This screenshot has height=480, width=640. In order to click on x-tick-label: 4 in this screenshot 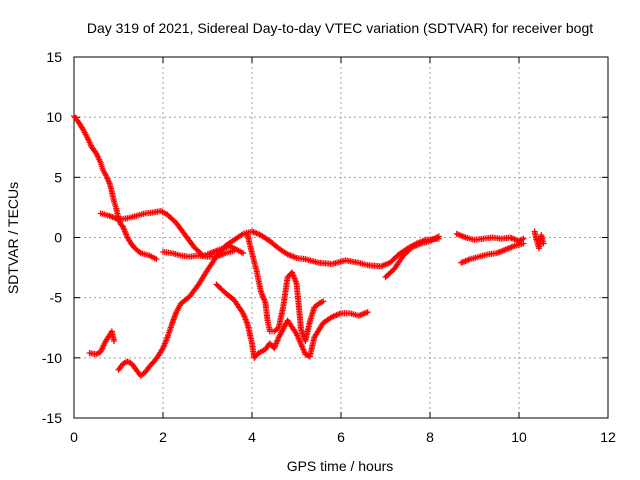, I will do `click(252, 437)`.